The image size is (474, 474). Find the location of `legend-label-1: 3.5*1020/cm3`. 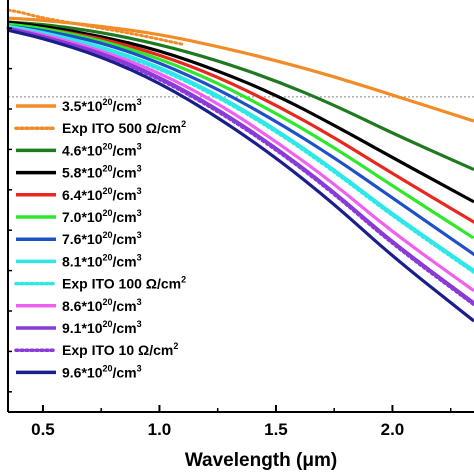

legend-label-1: 3.5*1020/cm3 is located at coordinates (102, 105).